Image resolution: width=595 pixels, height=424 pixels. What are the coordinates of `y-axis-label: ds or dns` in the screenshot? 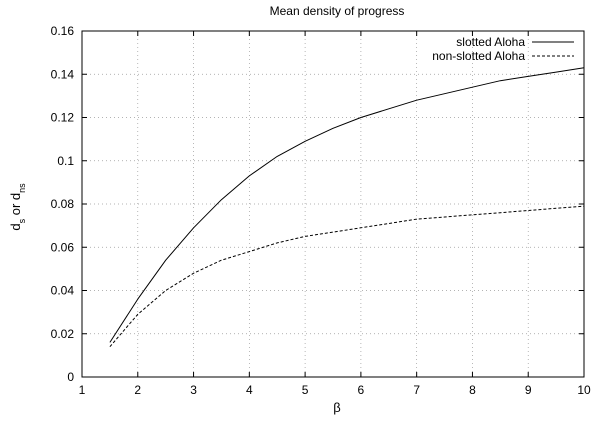 It's located at (17, 207).